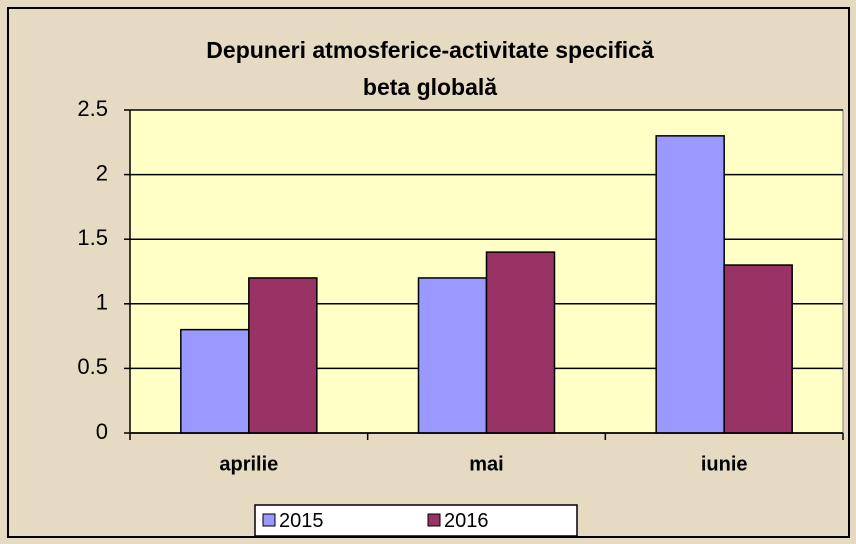 The width and height of the screenshot is (856, 544). What do you see at coordinates (92, 366) in the screenshot?
I see `y-tick-label: 0.5` at bounding box center [92, 366].